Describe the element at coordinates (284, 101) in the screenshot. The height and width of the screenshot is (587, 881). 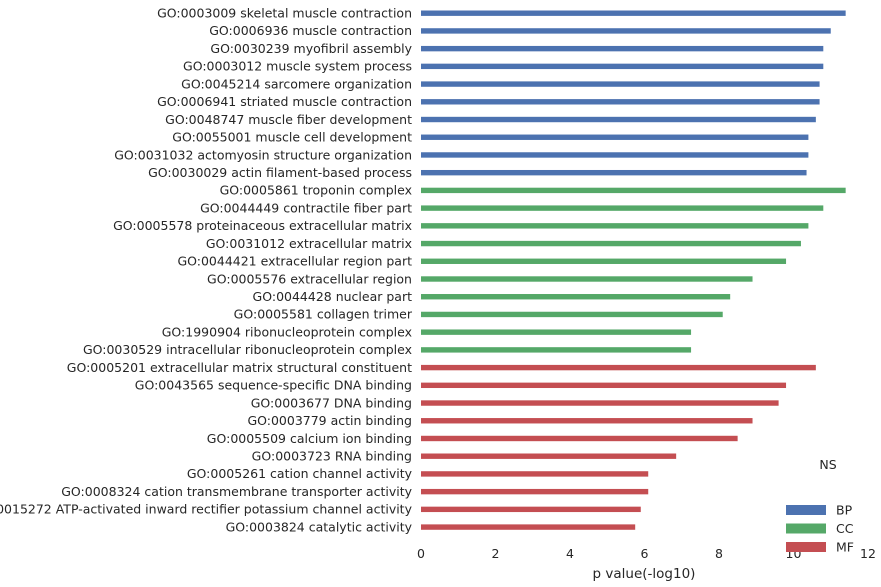
I see `category-label: GO:0006941 striated muscle contraction` at that location.